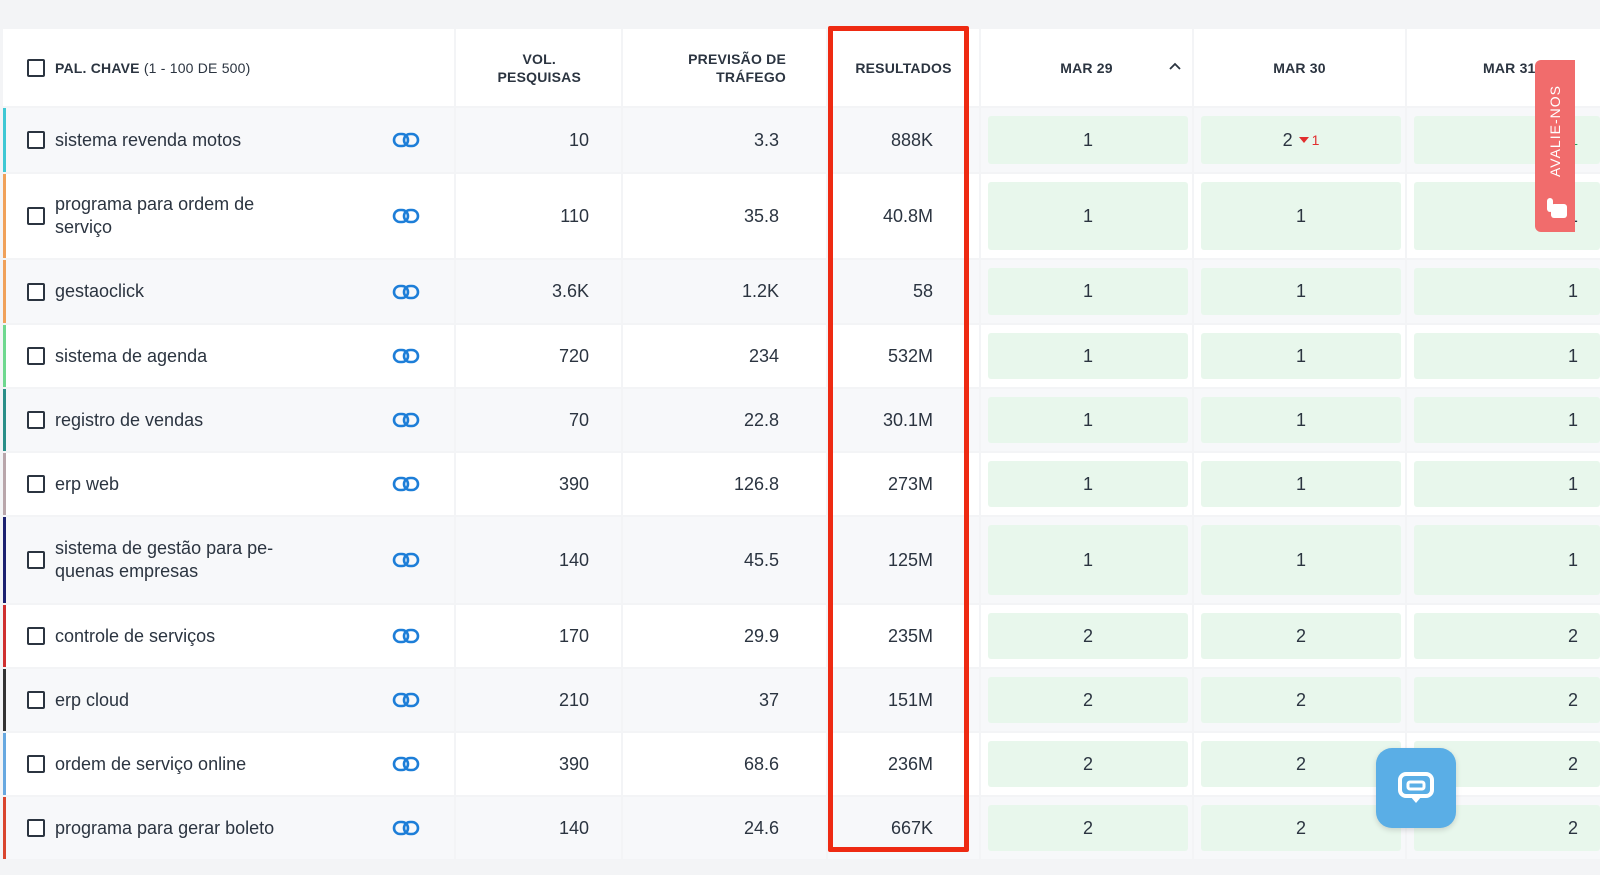 This screenshot has width=1600, height=875. I want to click on keyword-text: sistema revenda motos, so click(205, 140).